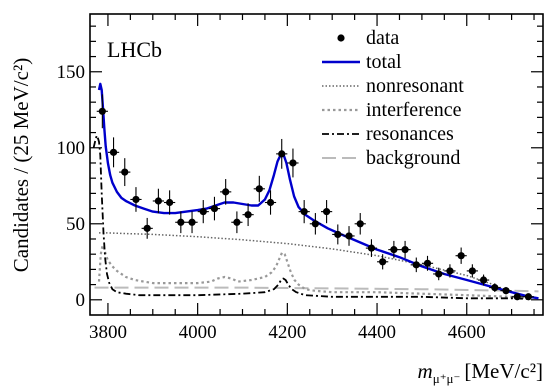  What do you see at coordinates (425, 371) in the screenshot?
I see `x-axis-title-var: m` at bounding box center [425, 371].